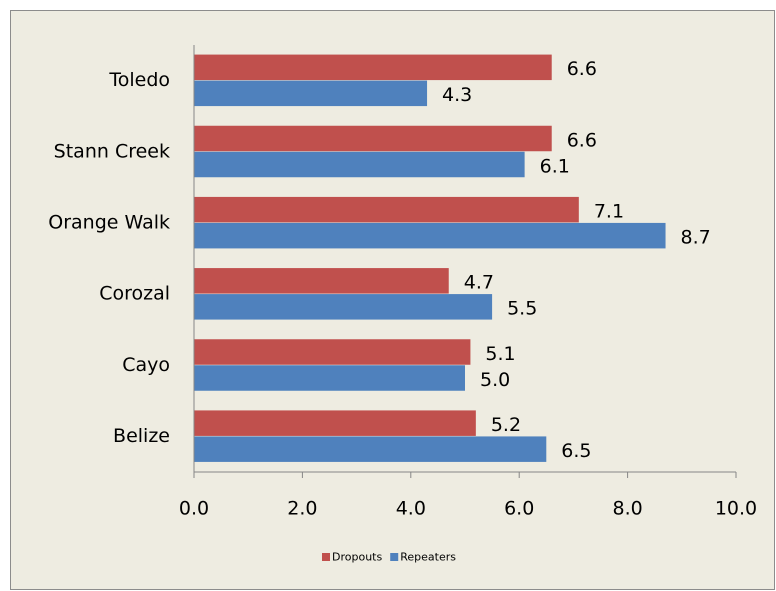 Image resolution: width=776 pixels, height=591 pixels. What do you see at coordinates (141, 436) in the screenshot?
I see `y-tick-label: Belize` at bounding box center [141, 436].